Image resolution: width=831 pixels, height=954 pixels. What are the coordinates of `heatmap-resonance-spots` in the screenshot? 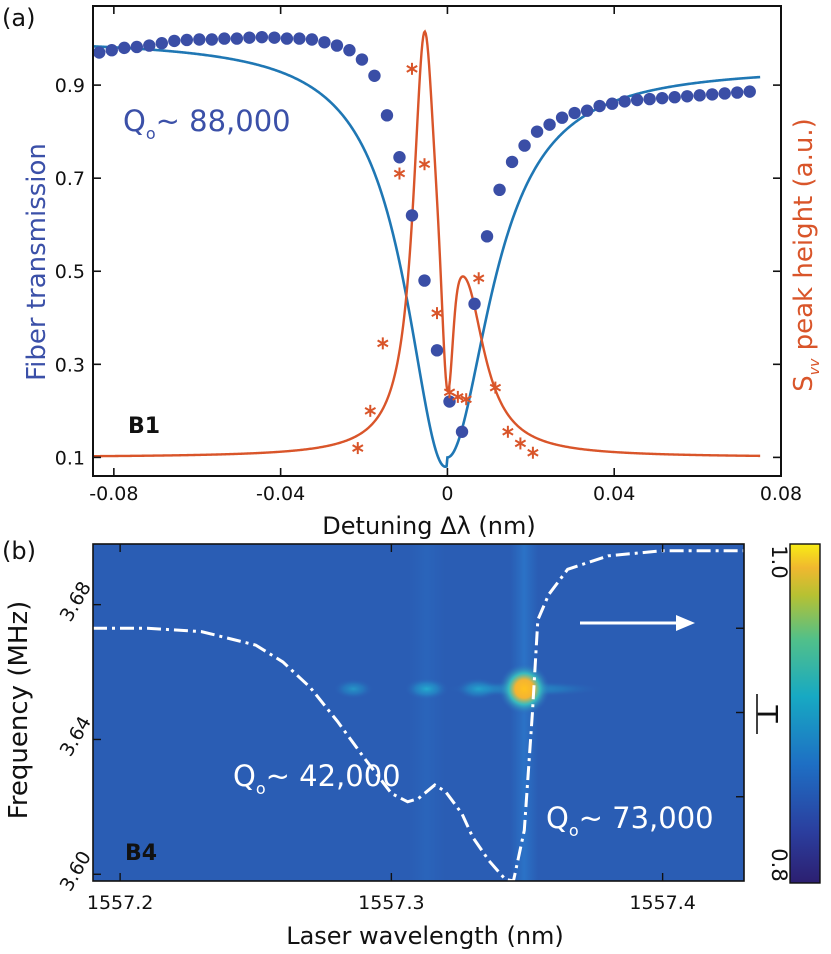 It's located at (469, 688).